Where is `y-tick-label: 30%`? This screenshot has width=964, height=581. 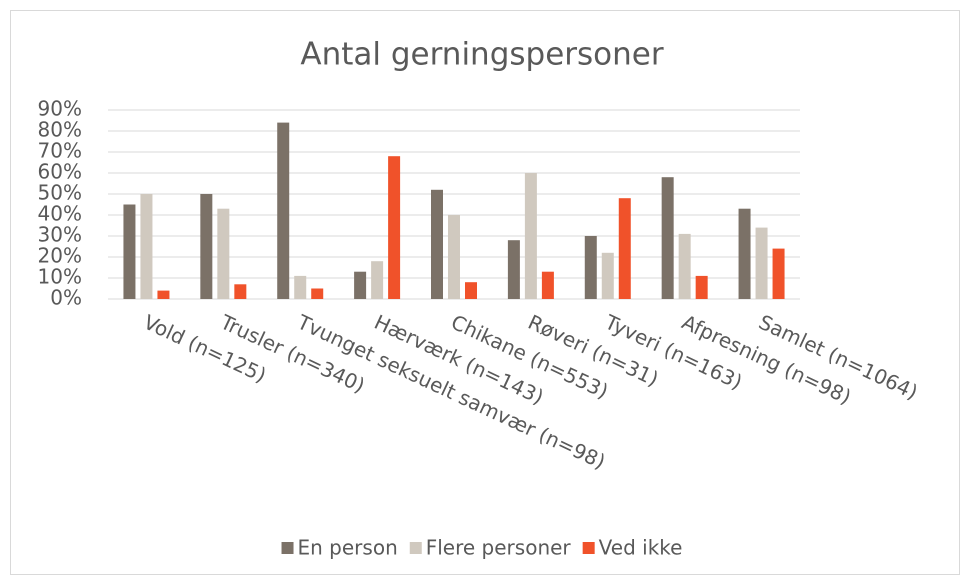 y-tick-label: 30% is located at coordinates (60, 235).